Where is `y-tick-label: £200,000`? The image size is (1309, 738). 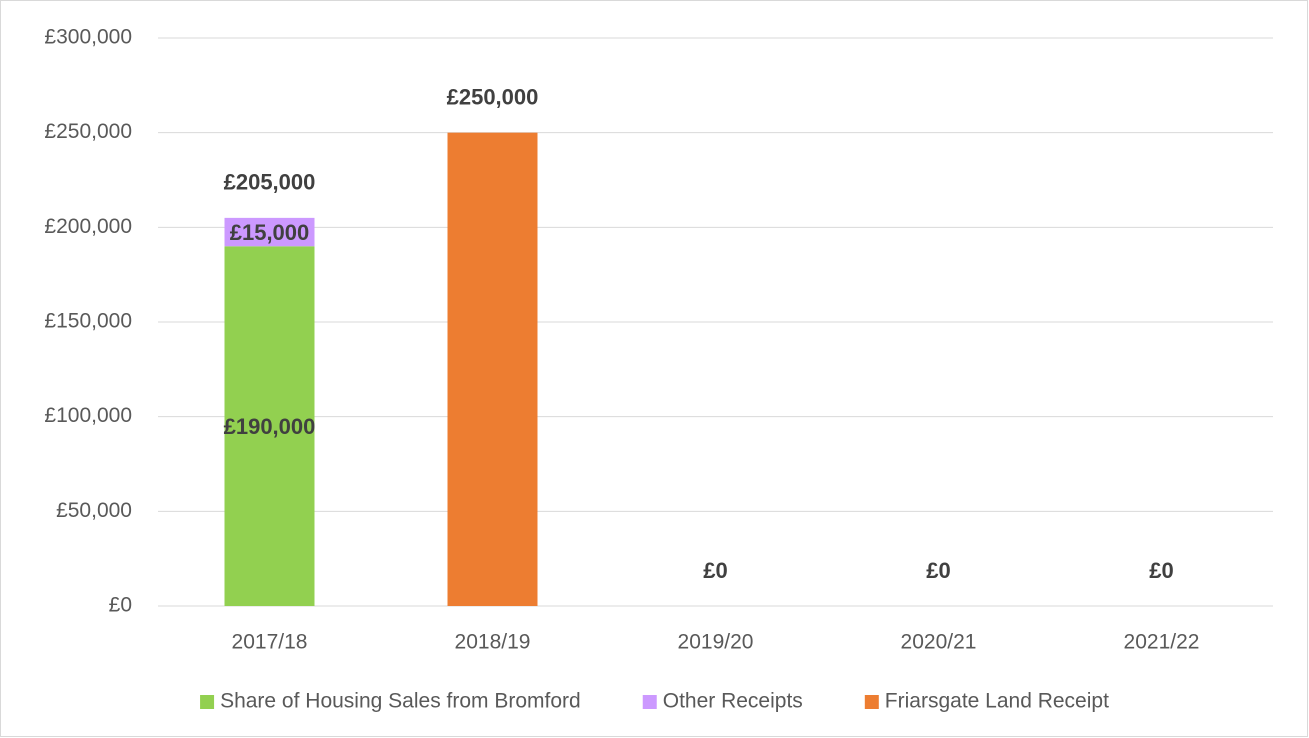
y-tick-label: £200,000 is located at coordinates (88, 226).